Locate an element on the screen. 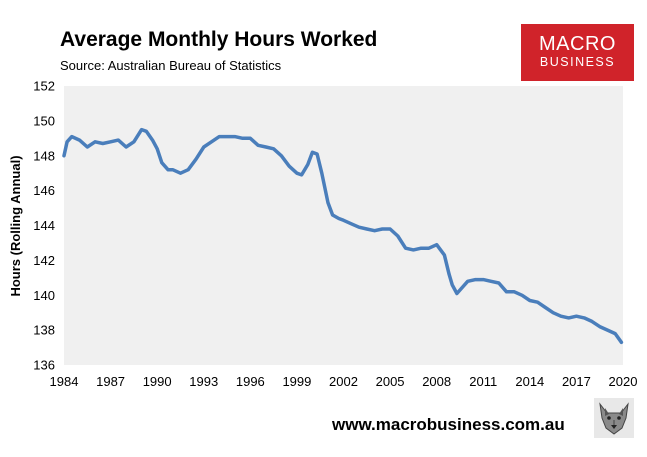 The width and height of the screenshot is (647, 457). y-tick-label: 152 is located at coordinates (44, 86).